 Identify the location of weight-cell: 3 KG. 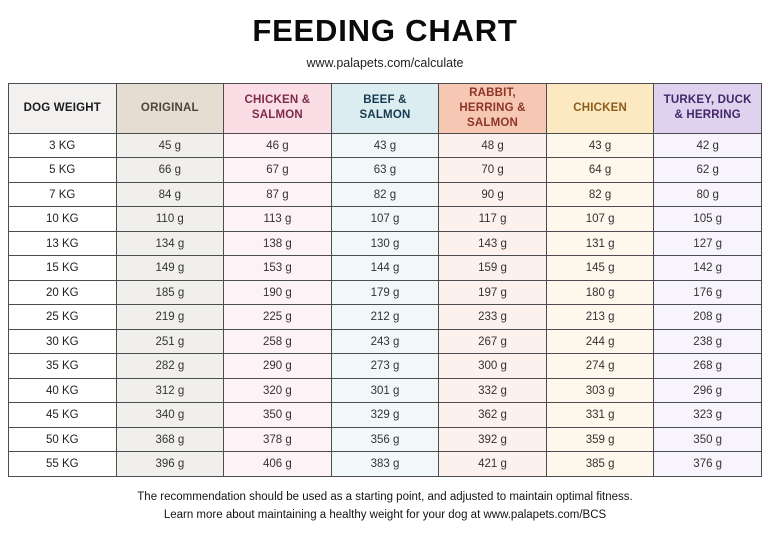
(62, 145).